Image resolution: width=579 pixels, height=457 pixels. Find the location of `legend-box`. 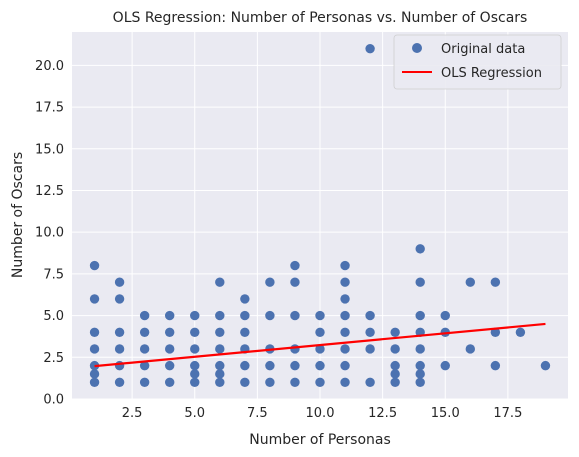

legend-box is located at coordinates (477, 62).